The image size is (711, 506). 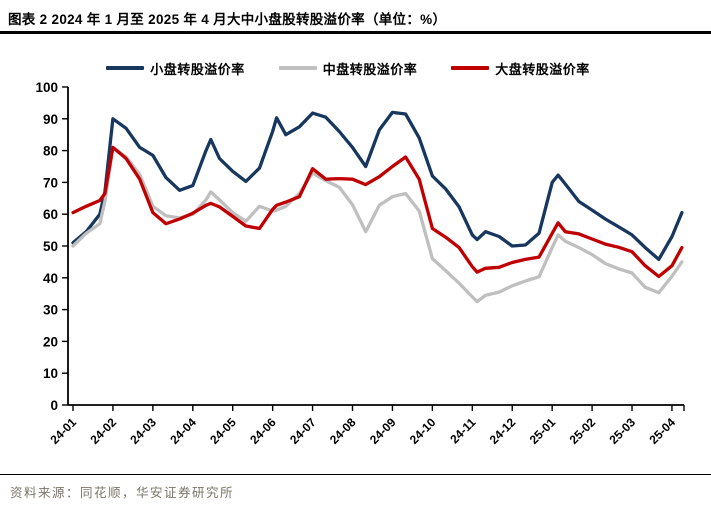 I want to click on source-note: 资料来源：同花顺，华安证券研究所, so click(x=122, y=493).